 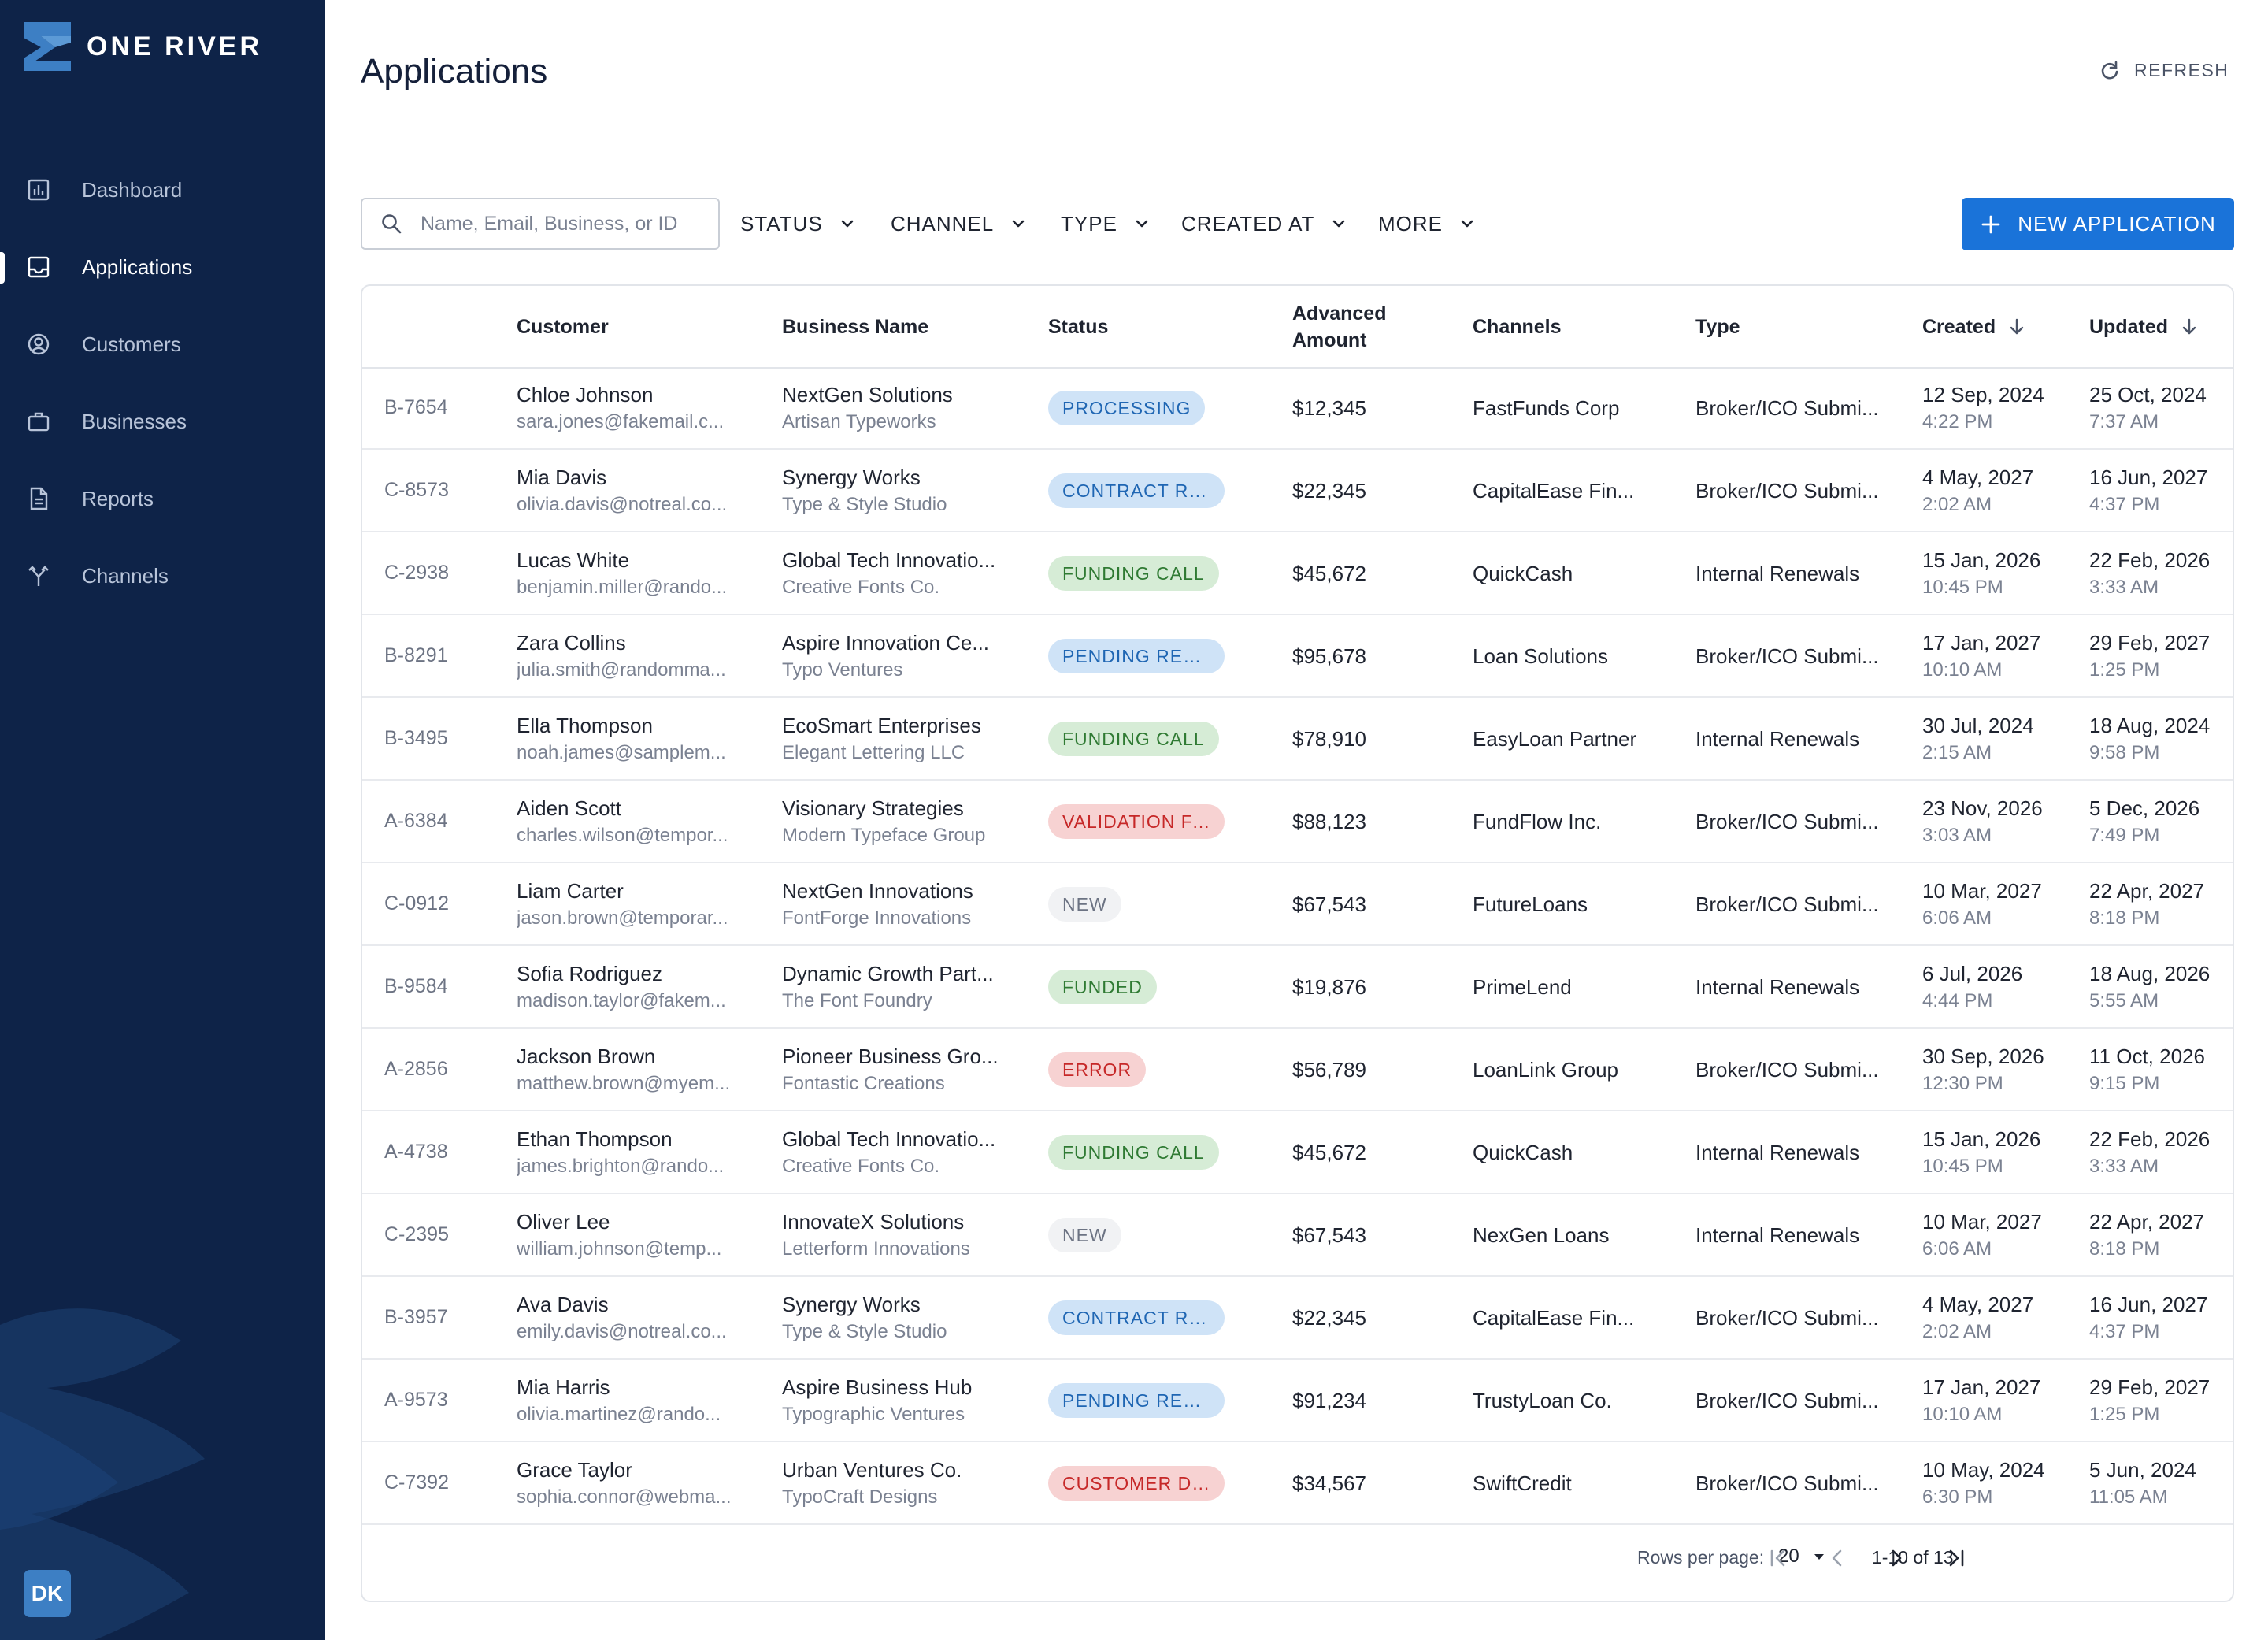 What do you see at coordinates (1778, 1558) in the screenshot?
I see `first-page-button` at bounding box center [1778, 1558].